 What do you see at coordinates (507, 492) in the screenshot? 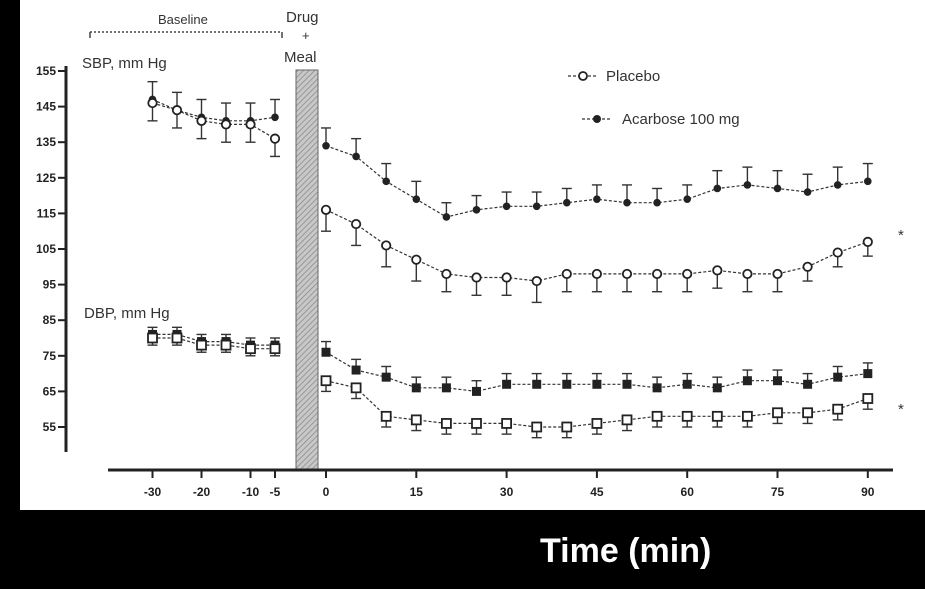
I see `x-tick-label: 30` at bounding box center [507, 492].